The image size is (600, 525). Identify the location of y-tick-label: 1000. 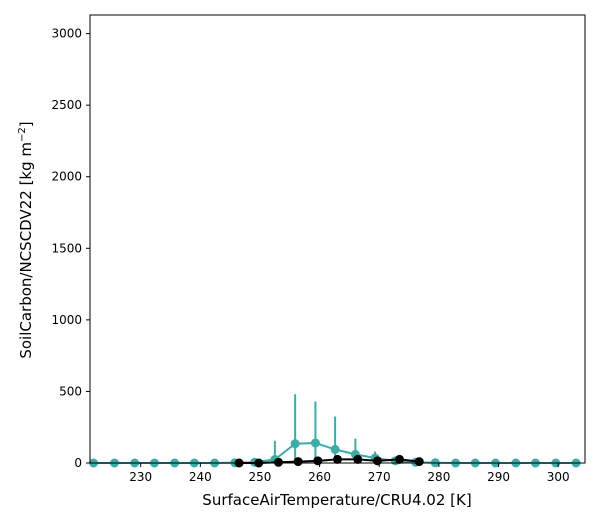
(66, 320).